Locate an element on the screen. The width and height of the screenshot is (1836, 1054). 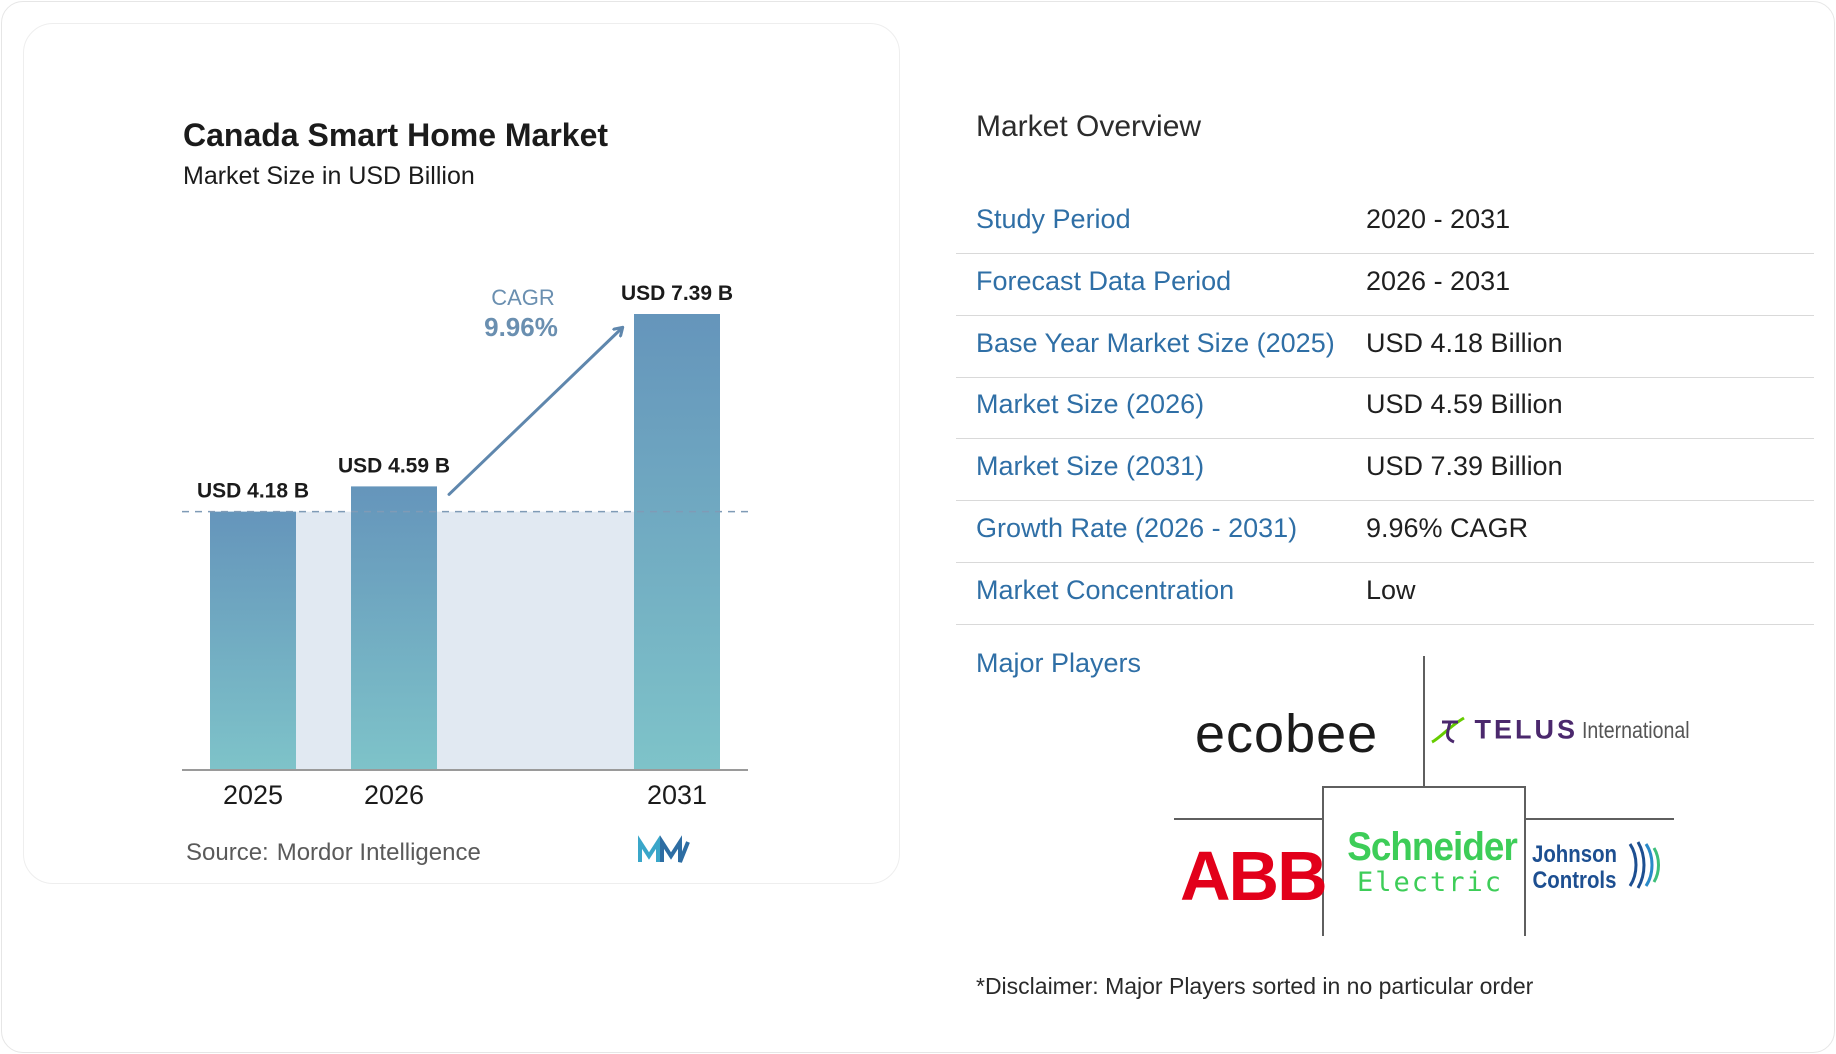
overview-row-label: Growth Rate (2026 - 2031) is located at coordinates (1137, 528).